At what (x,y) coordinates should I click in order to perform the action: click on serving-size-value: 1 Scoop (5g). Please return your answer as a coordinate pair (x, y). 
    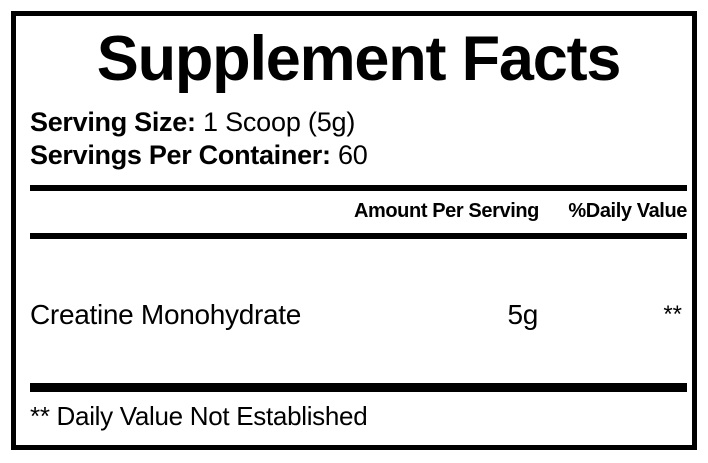
    Looking at the image, I should click on (275, 122).